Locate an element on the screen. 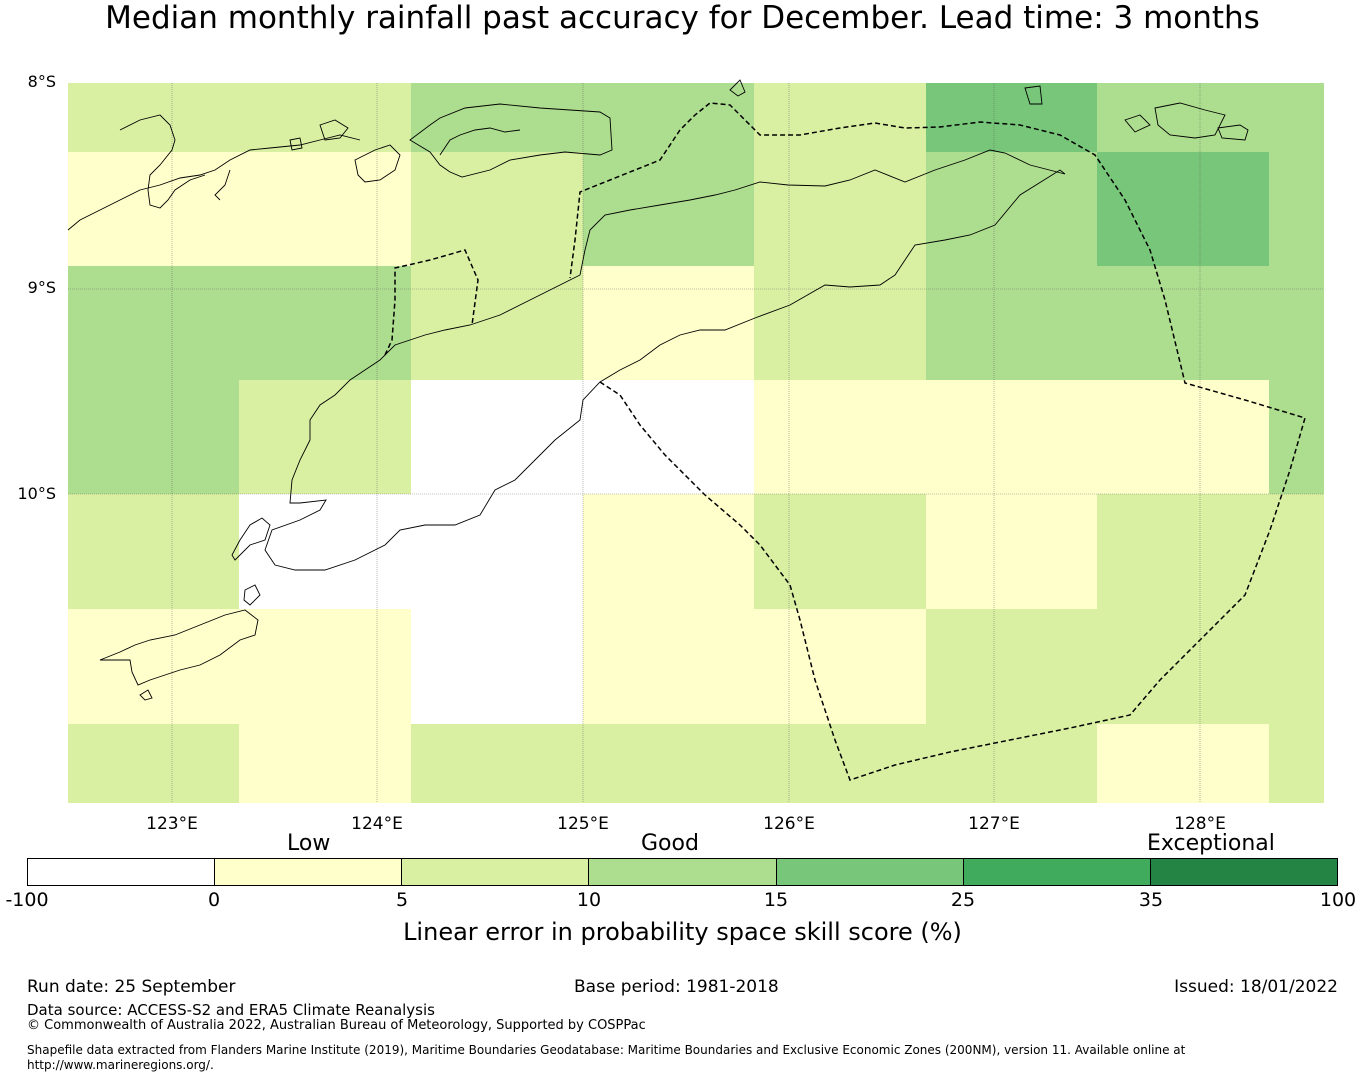 This screenshot has width=1365, height=1080. colorbar-tick: 15 is located at coordinates (776, 900).